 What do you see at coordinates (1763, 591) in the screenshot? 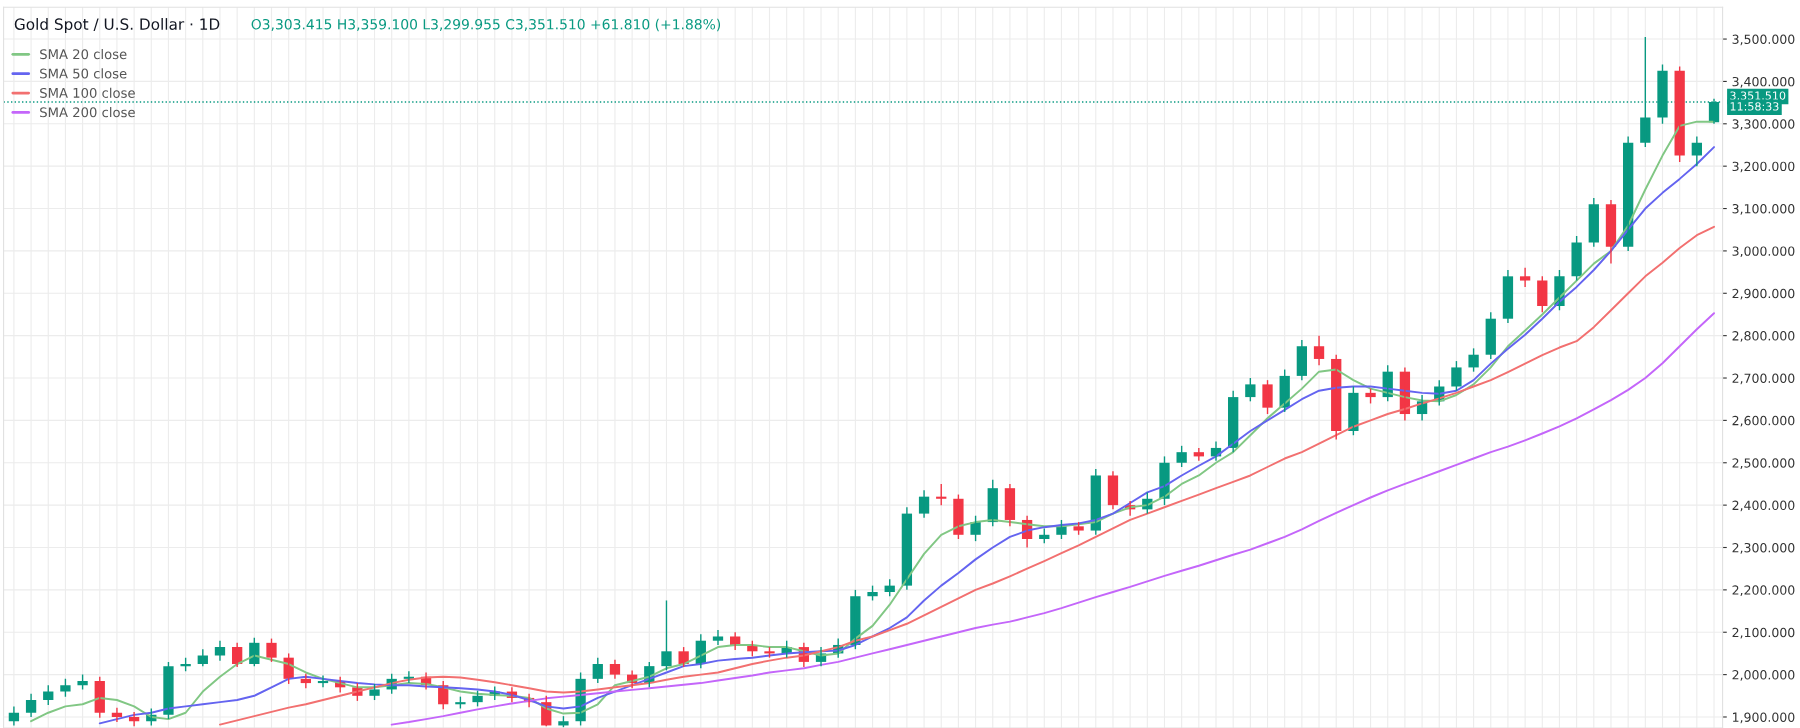
I see `y-tick-label: 2,200.000` at bounding box center [1763, 591].